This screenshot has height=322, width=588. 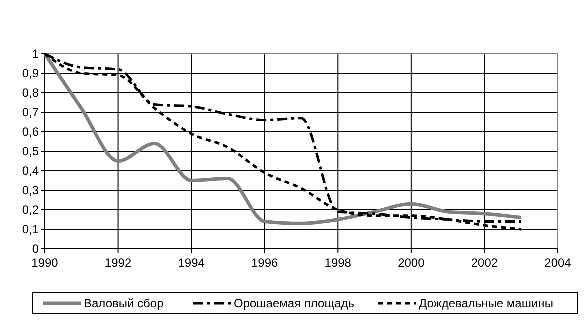 I want to click on y-tick-label: 0,6, so click(x=31, y=132).